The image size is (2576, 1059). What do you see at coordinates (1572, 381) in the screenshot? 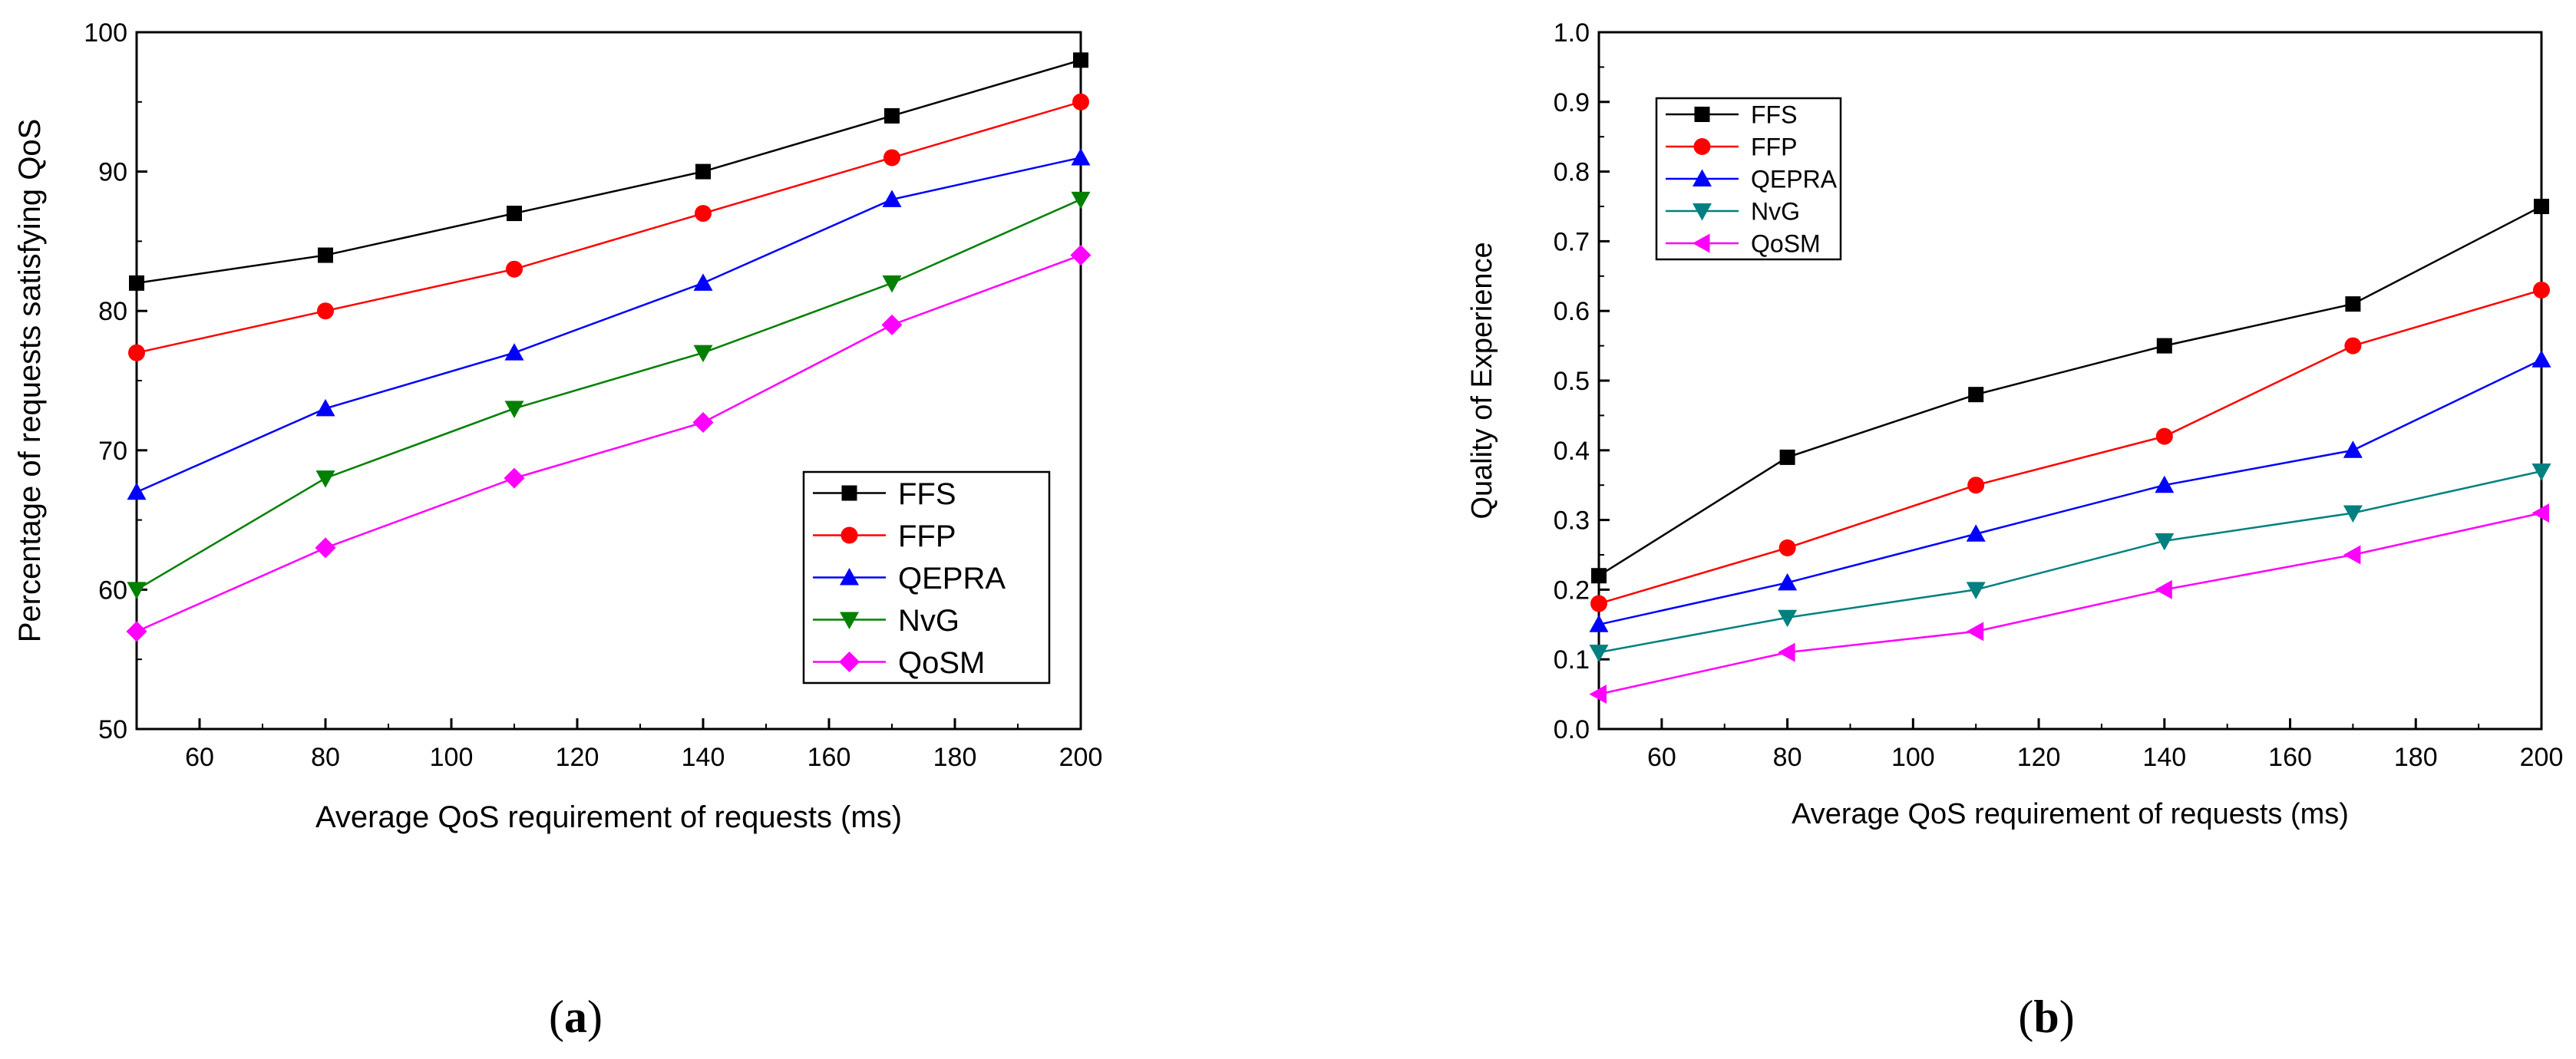
I see `chart-b-y-tick-label: 0.5` at bounding box center [1572, 381].